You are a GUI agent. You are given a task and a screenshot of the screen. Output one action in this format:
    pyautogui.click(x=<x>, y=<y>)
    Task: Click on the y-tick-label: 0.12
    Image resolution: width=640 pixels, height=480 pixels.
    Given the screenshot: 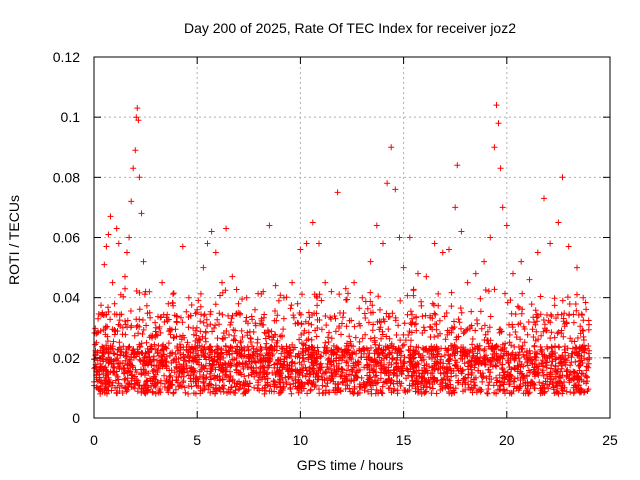 What is the action you would take?
    pyautogui.click(x=66, y=57)
    